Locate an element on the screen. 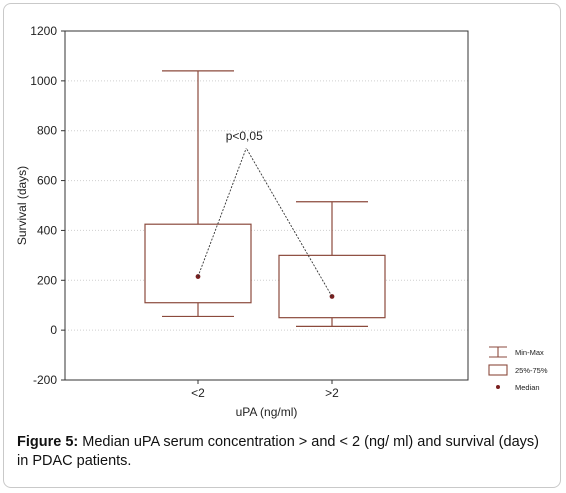 This screenshot has width=566, height=493. y-tick-label: 0 is located at coordinates (53, 330).